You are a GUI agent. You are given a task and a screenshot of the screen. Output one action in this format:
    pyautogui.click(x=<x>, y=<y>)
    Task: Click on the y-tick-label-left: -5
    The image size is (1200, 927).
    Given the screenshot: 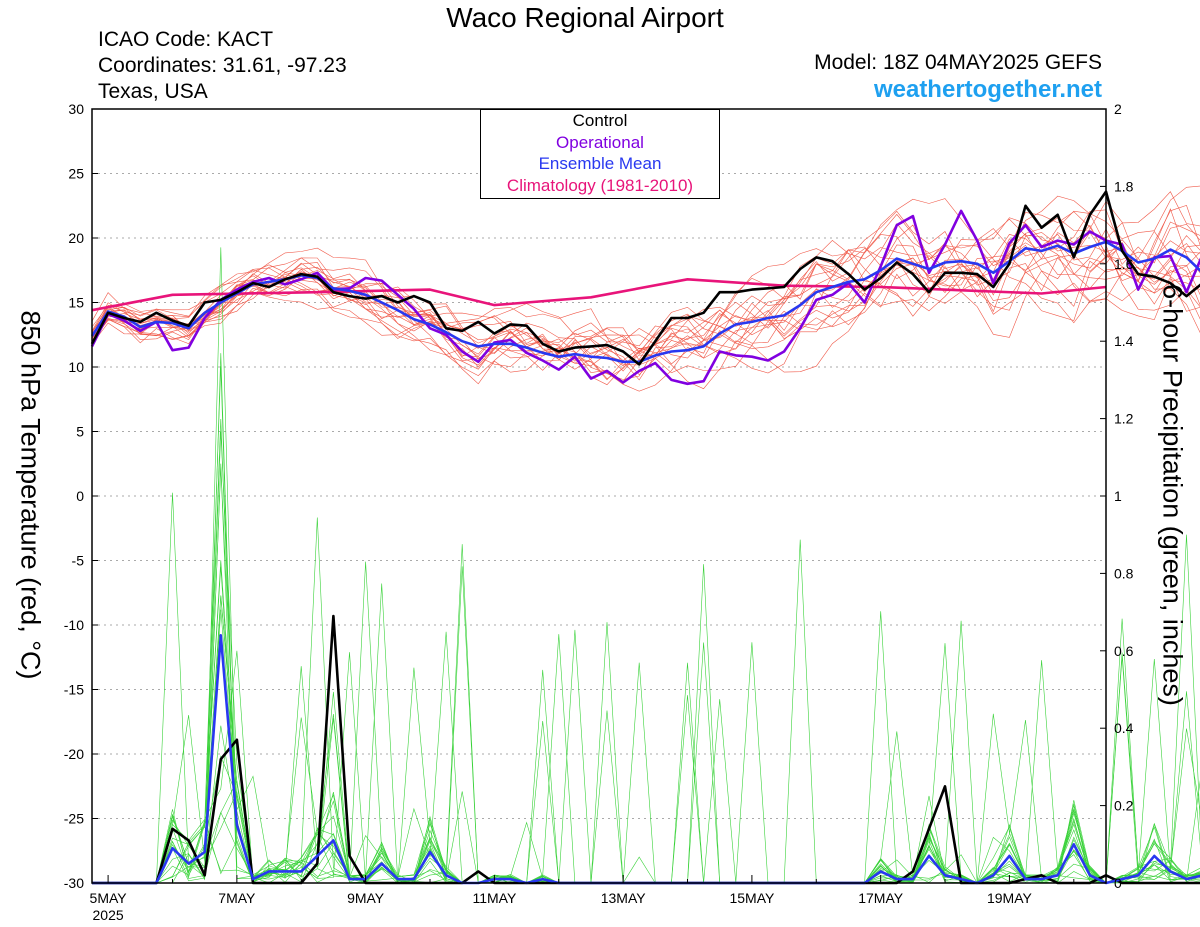 What is the action you would take?
    pyautogui.click(x=78, y=561)
    